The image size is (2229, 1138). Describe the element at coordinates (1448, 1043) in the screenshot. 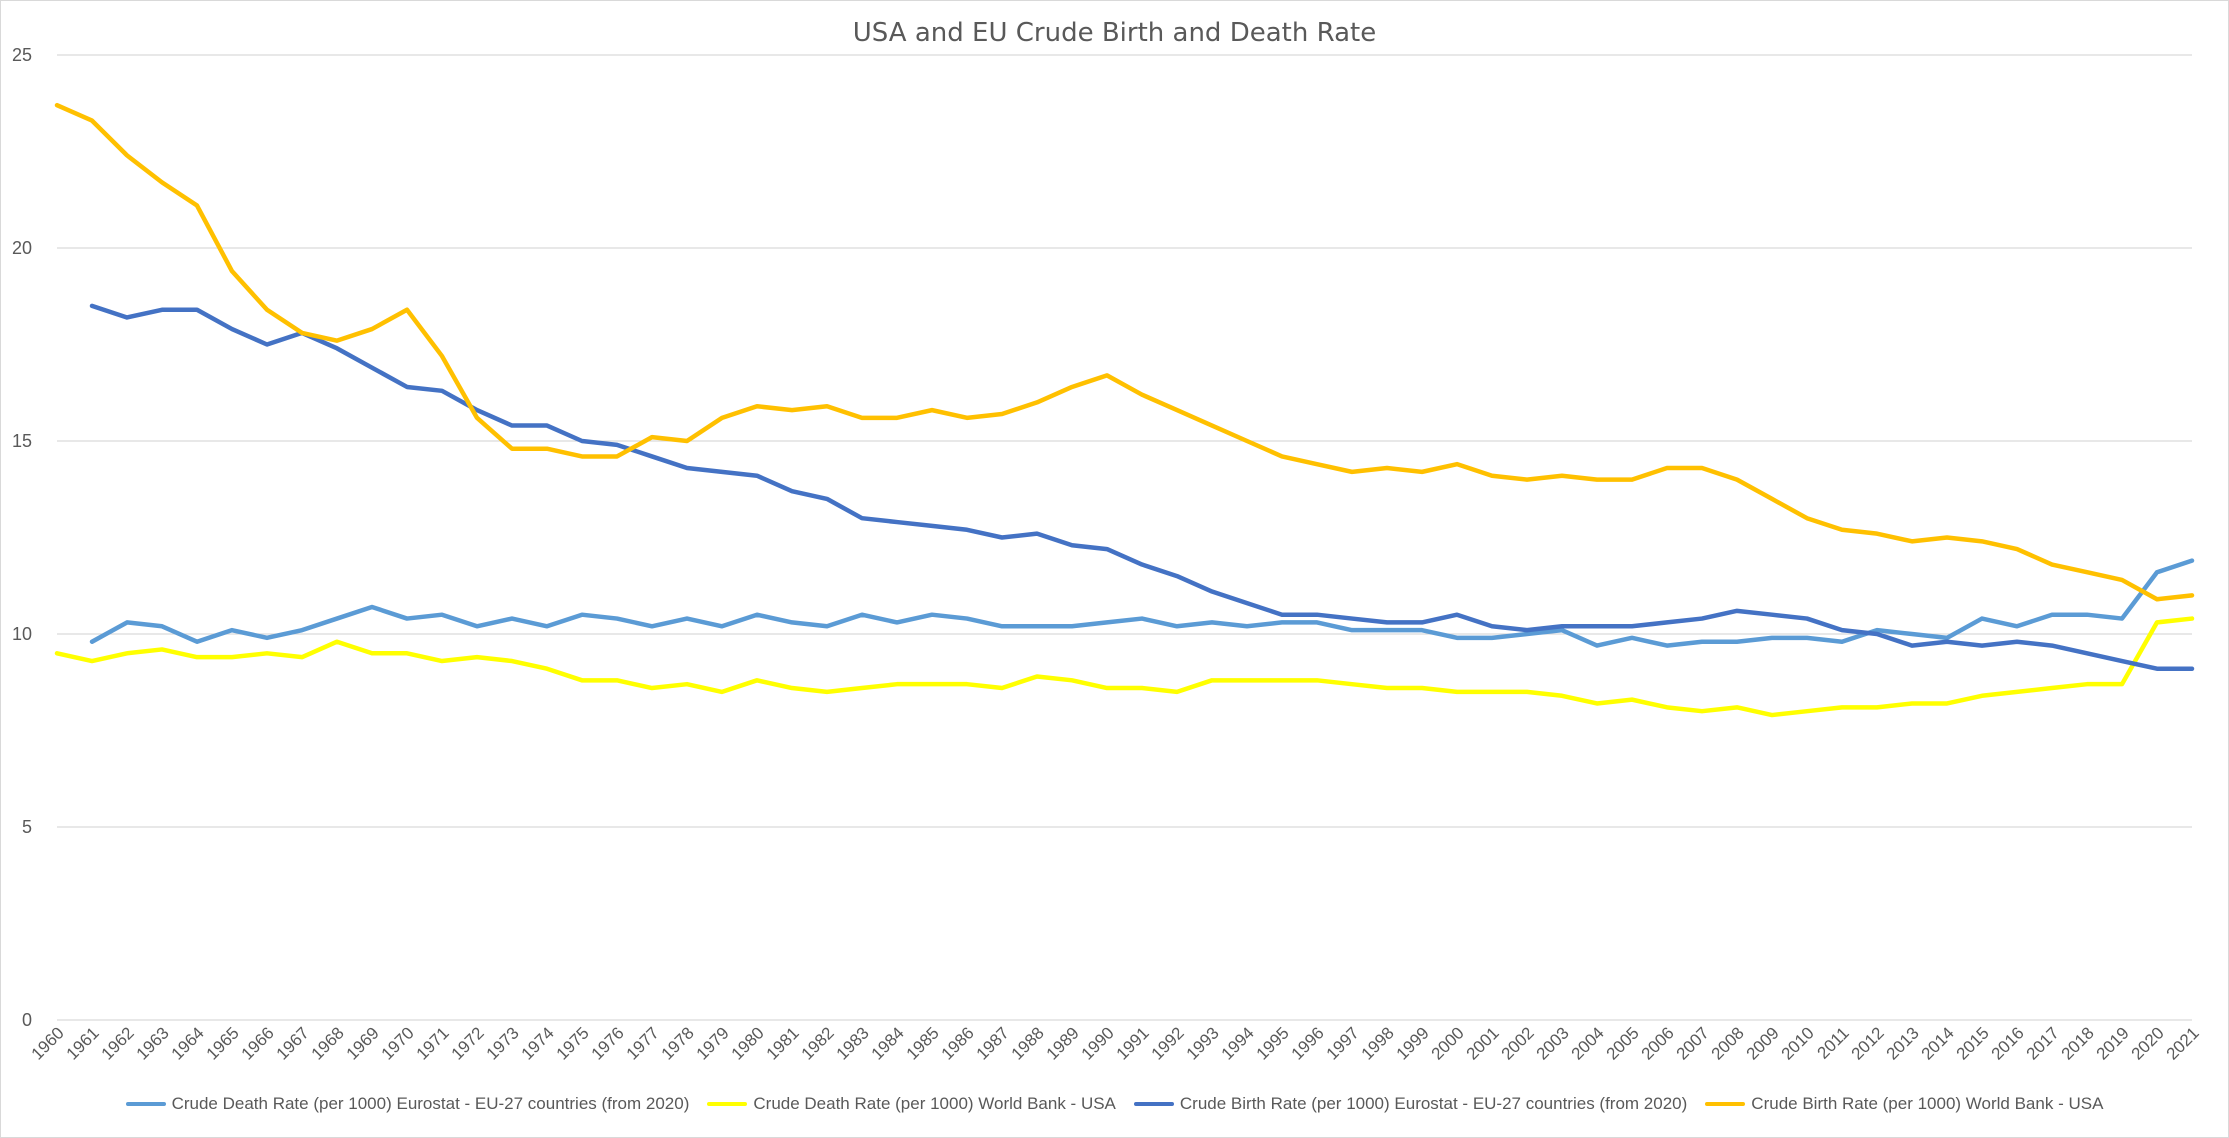

I see `x-tick-label: 2000` at that location.